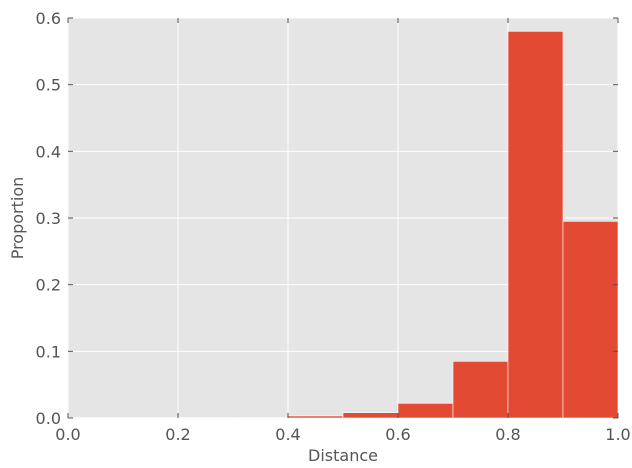 Image resolution: width=632 pixels, height=468 pixels. Describe the element at coordinates (397, 434) in the screenshot. I see `x-tick-label: 0.6` at that location.